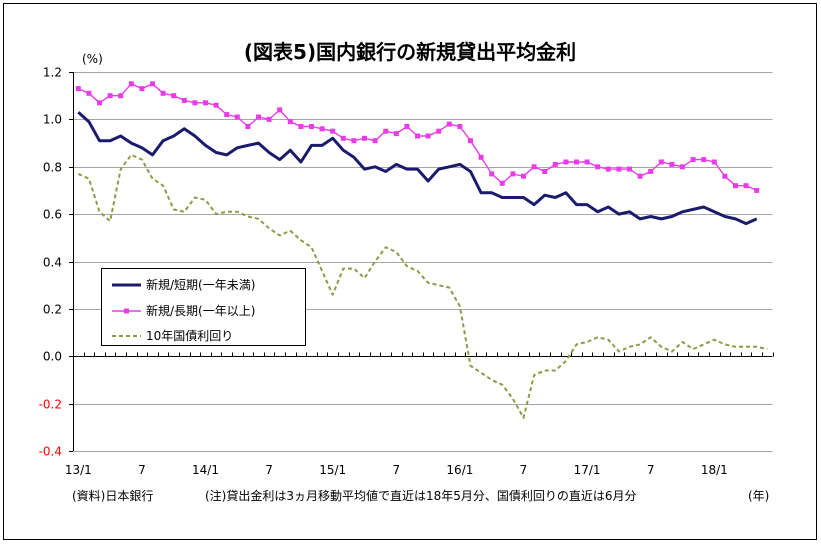 The image size is (821, 545). What do you see at coordinates (50, 452) in the screenshot?
I see `y-tick-label: -0.4` at bounding box center [50, 452].